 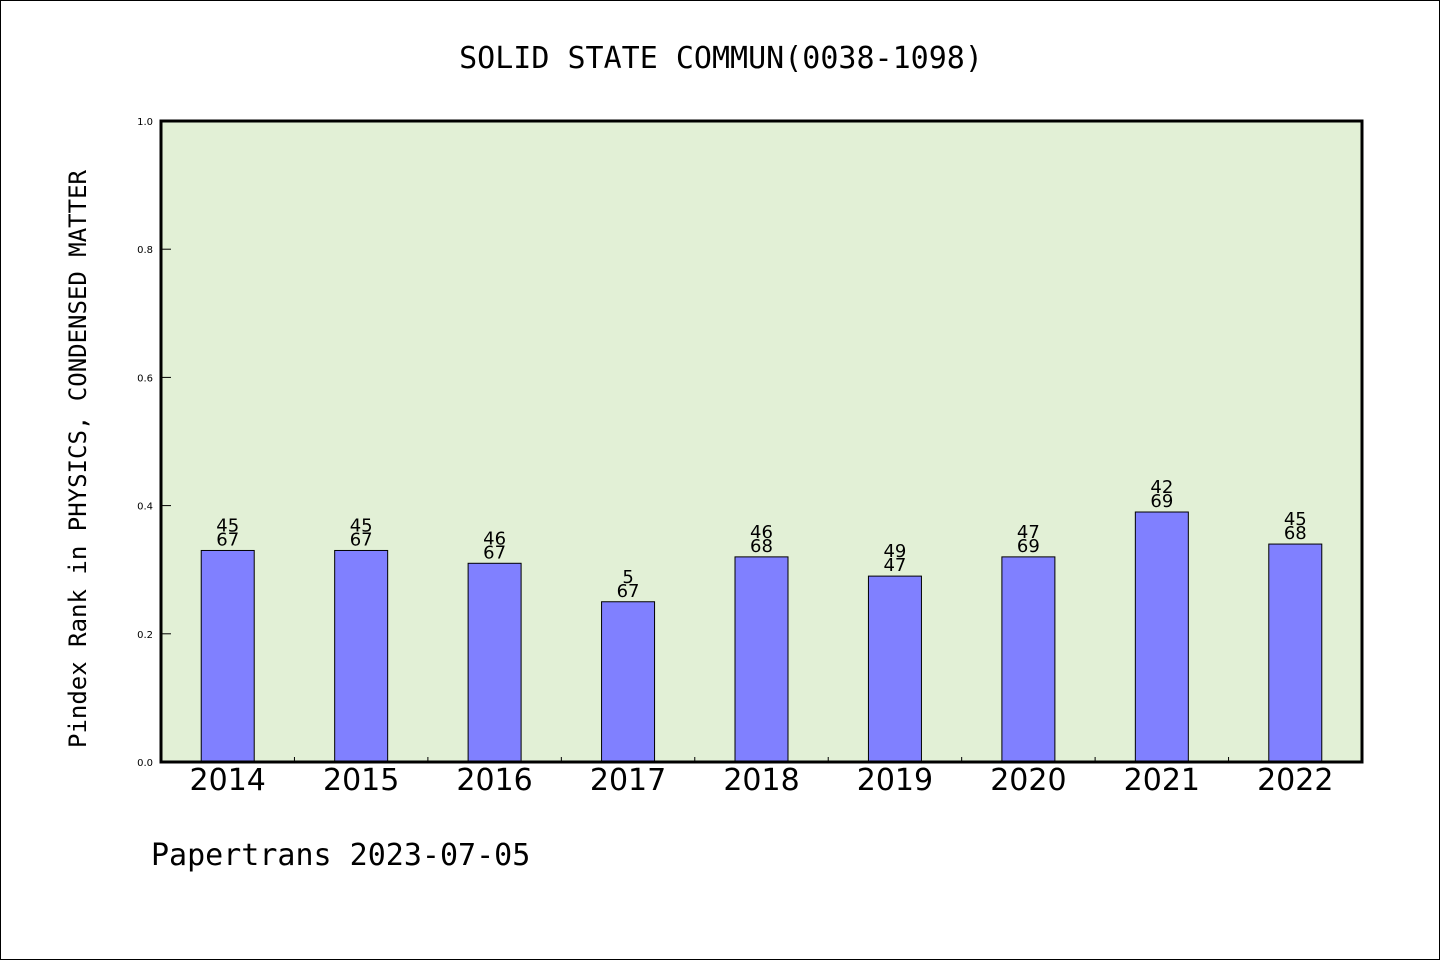 What do you see at coordinates (361, 539) in the screenshot?
I see `bar-label-bottom-2015: 67` at bounding box center [361, 539].